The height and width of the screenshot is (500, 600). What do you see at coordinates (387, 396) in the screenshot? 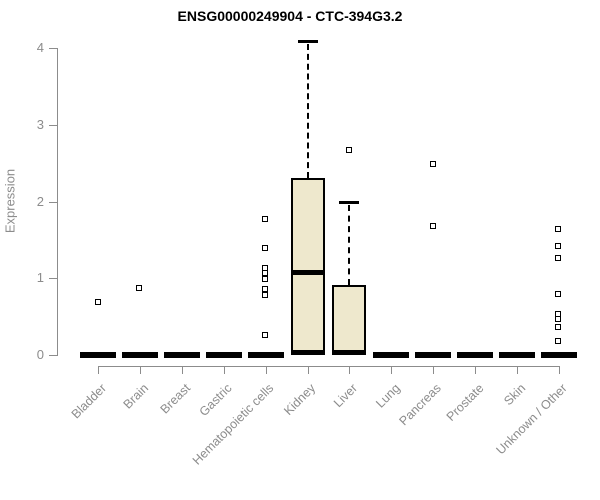
I see `x-tick-label: Lung` at bounding box center [387, 396].